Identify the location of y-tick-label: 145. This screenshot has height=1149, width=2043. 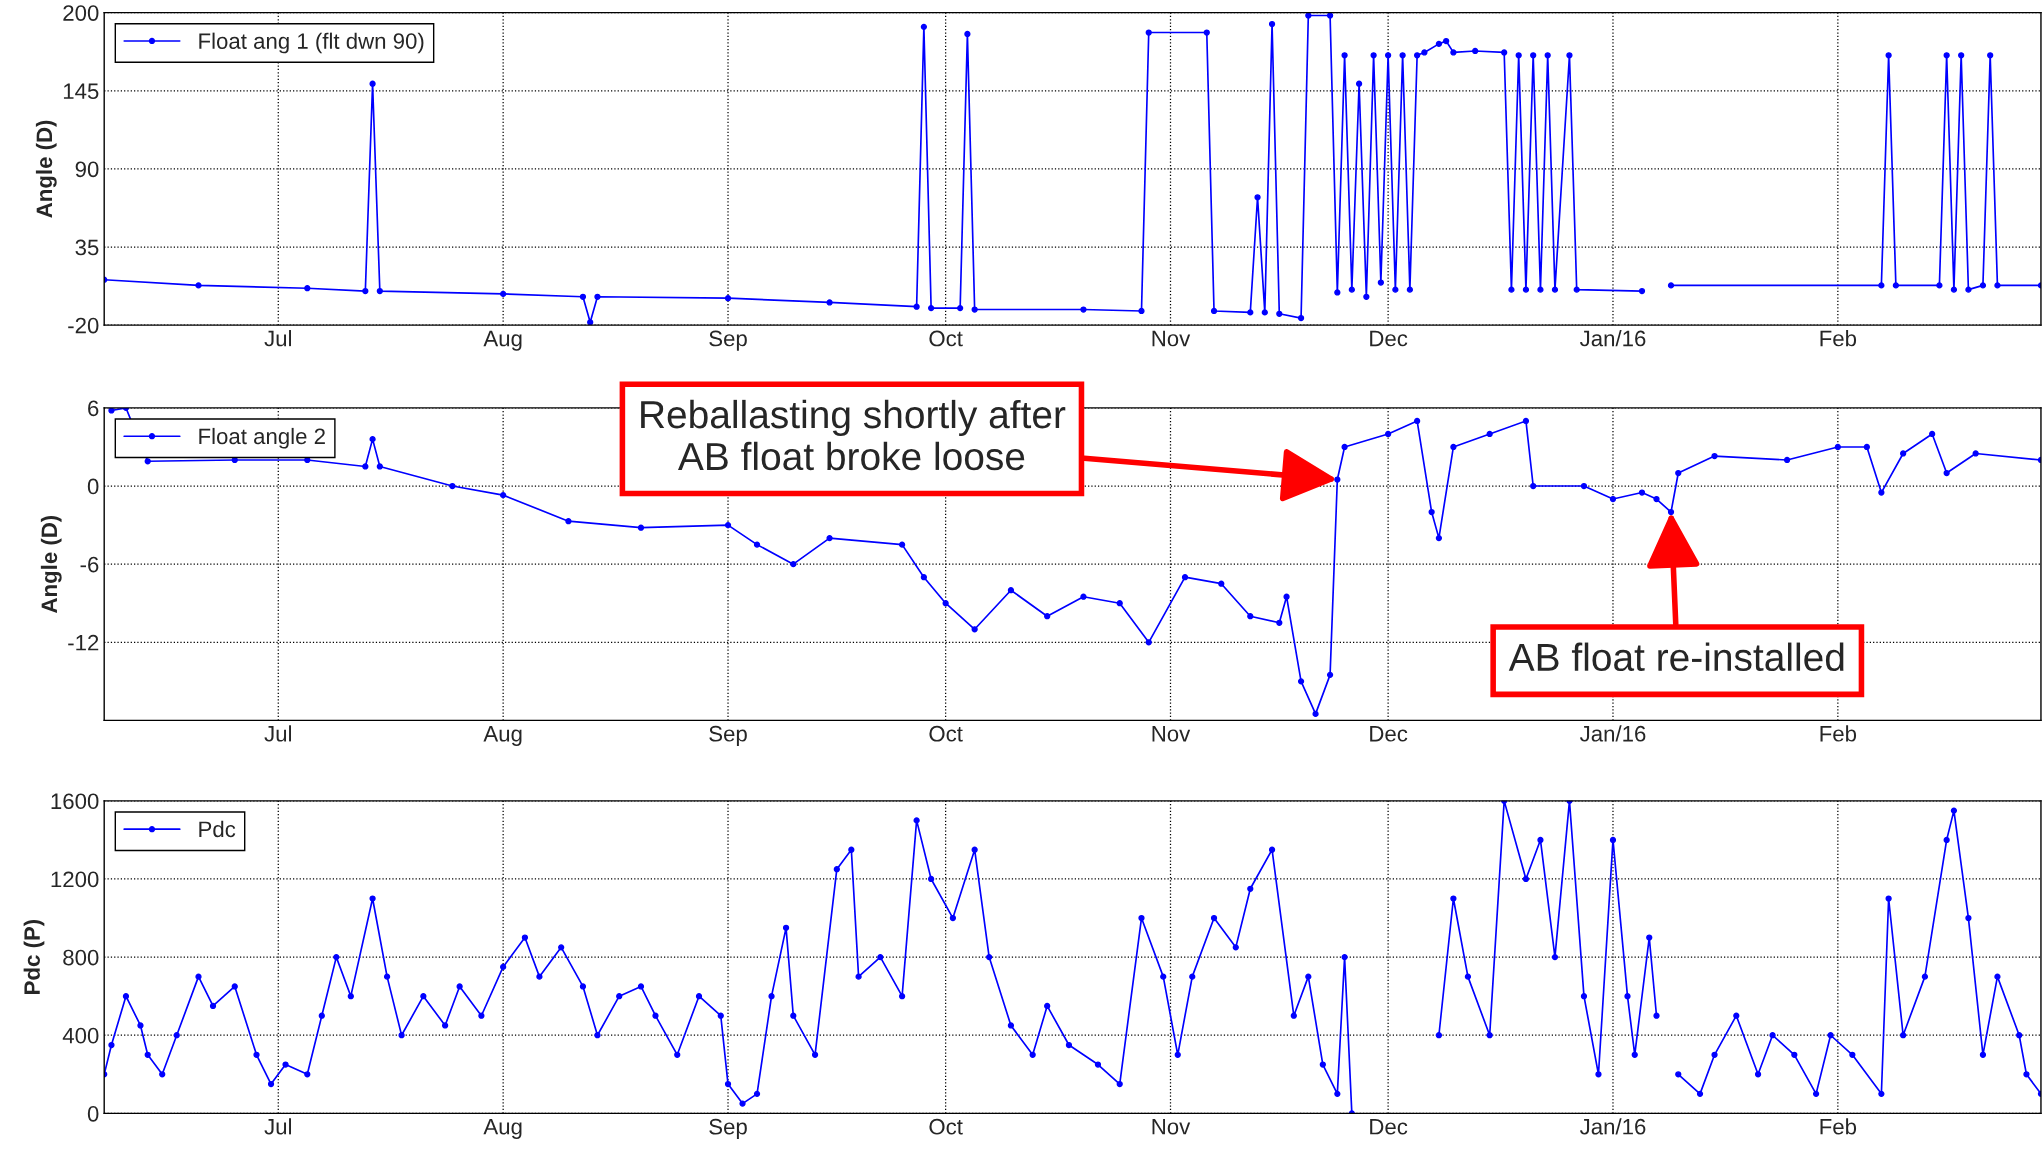
(81, 91).